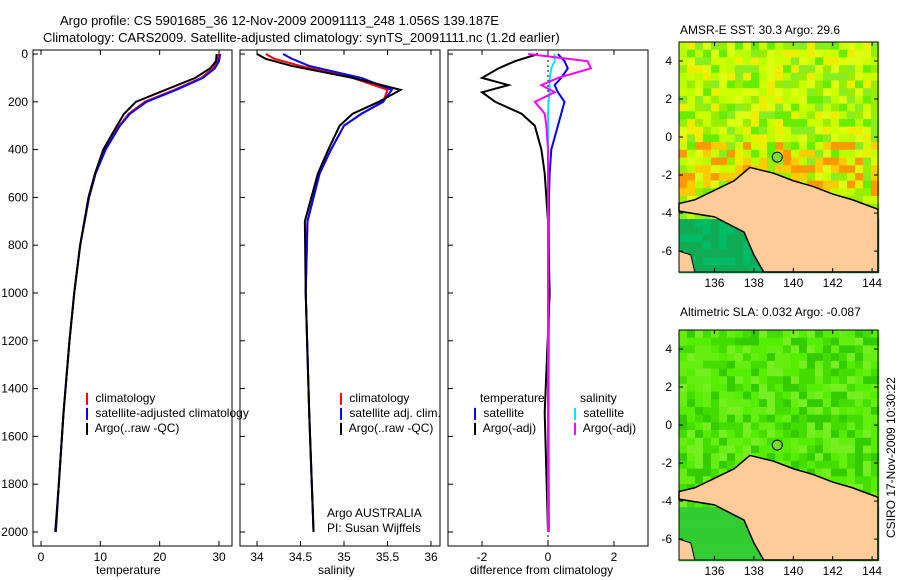 This screenshot has width=900, height=580. Describe the element at coordinates (778, 507) in the screenshot. I see `land-new-guinea` at that location.